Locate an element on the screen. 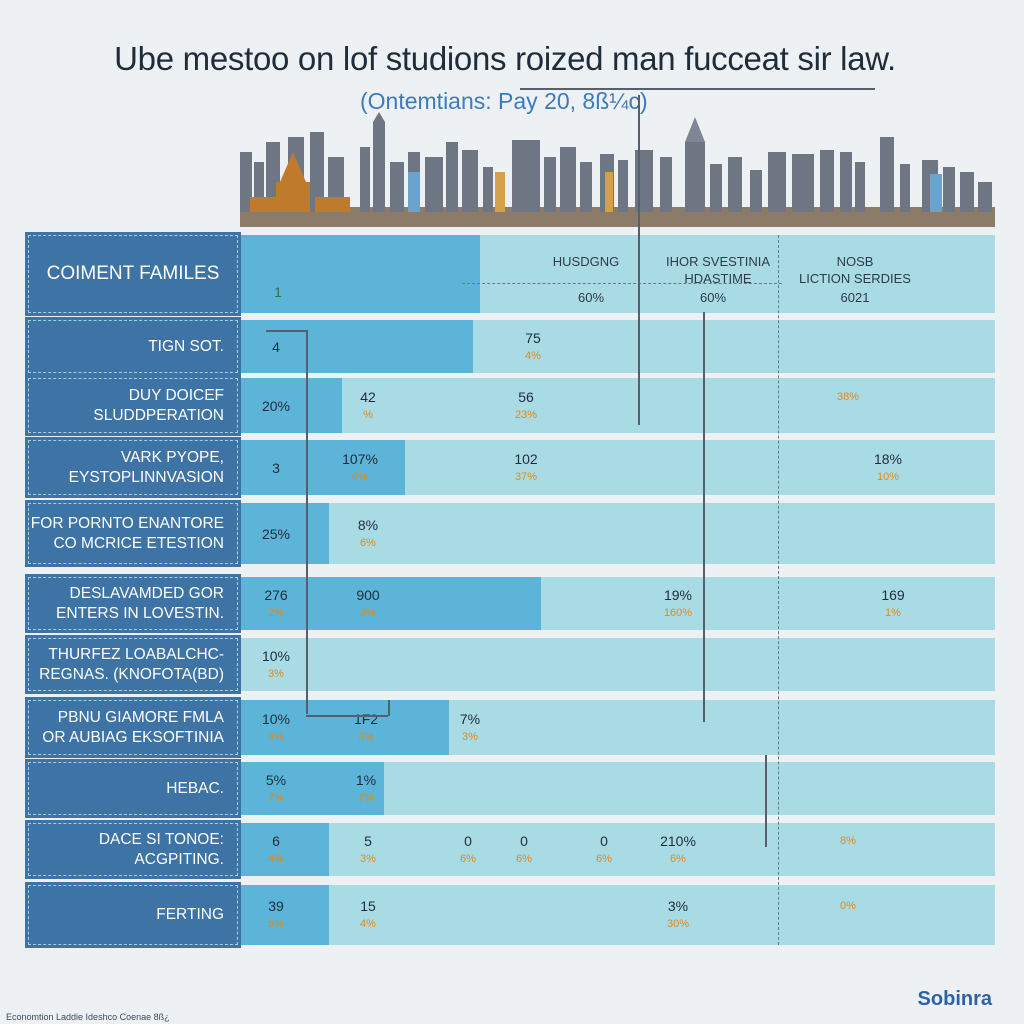  table-cell: 4 is located at coordinates (276, 347).